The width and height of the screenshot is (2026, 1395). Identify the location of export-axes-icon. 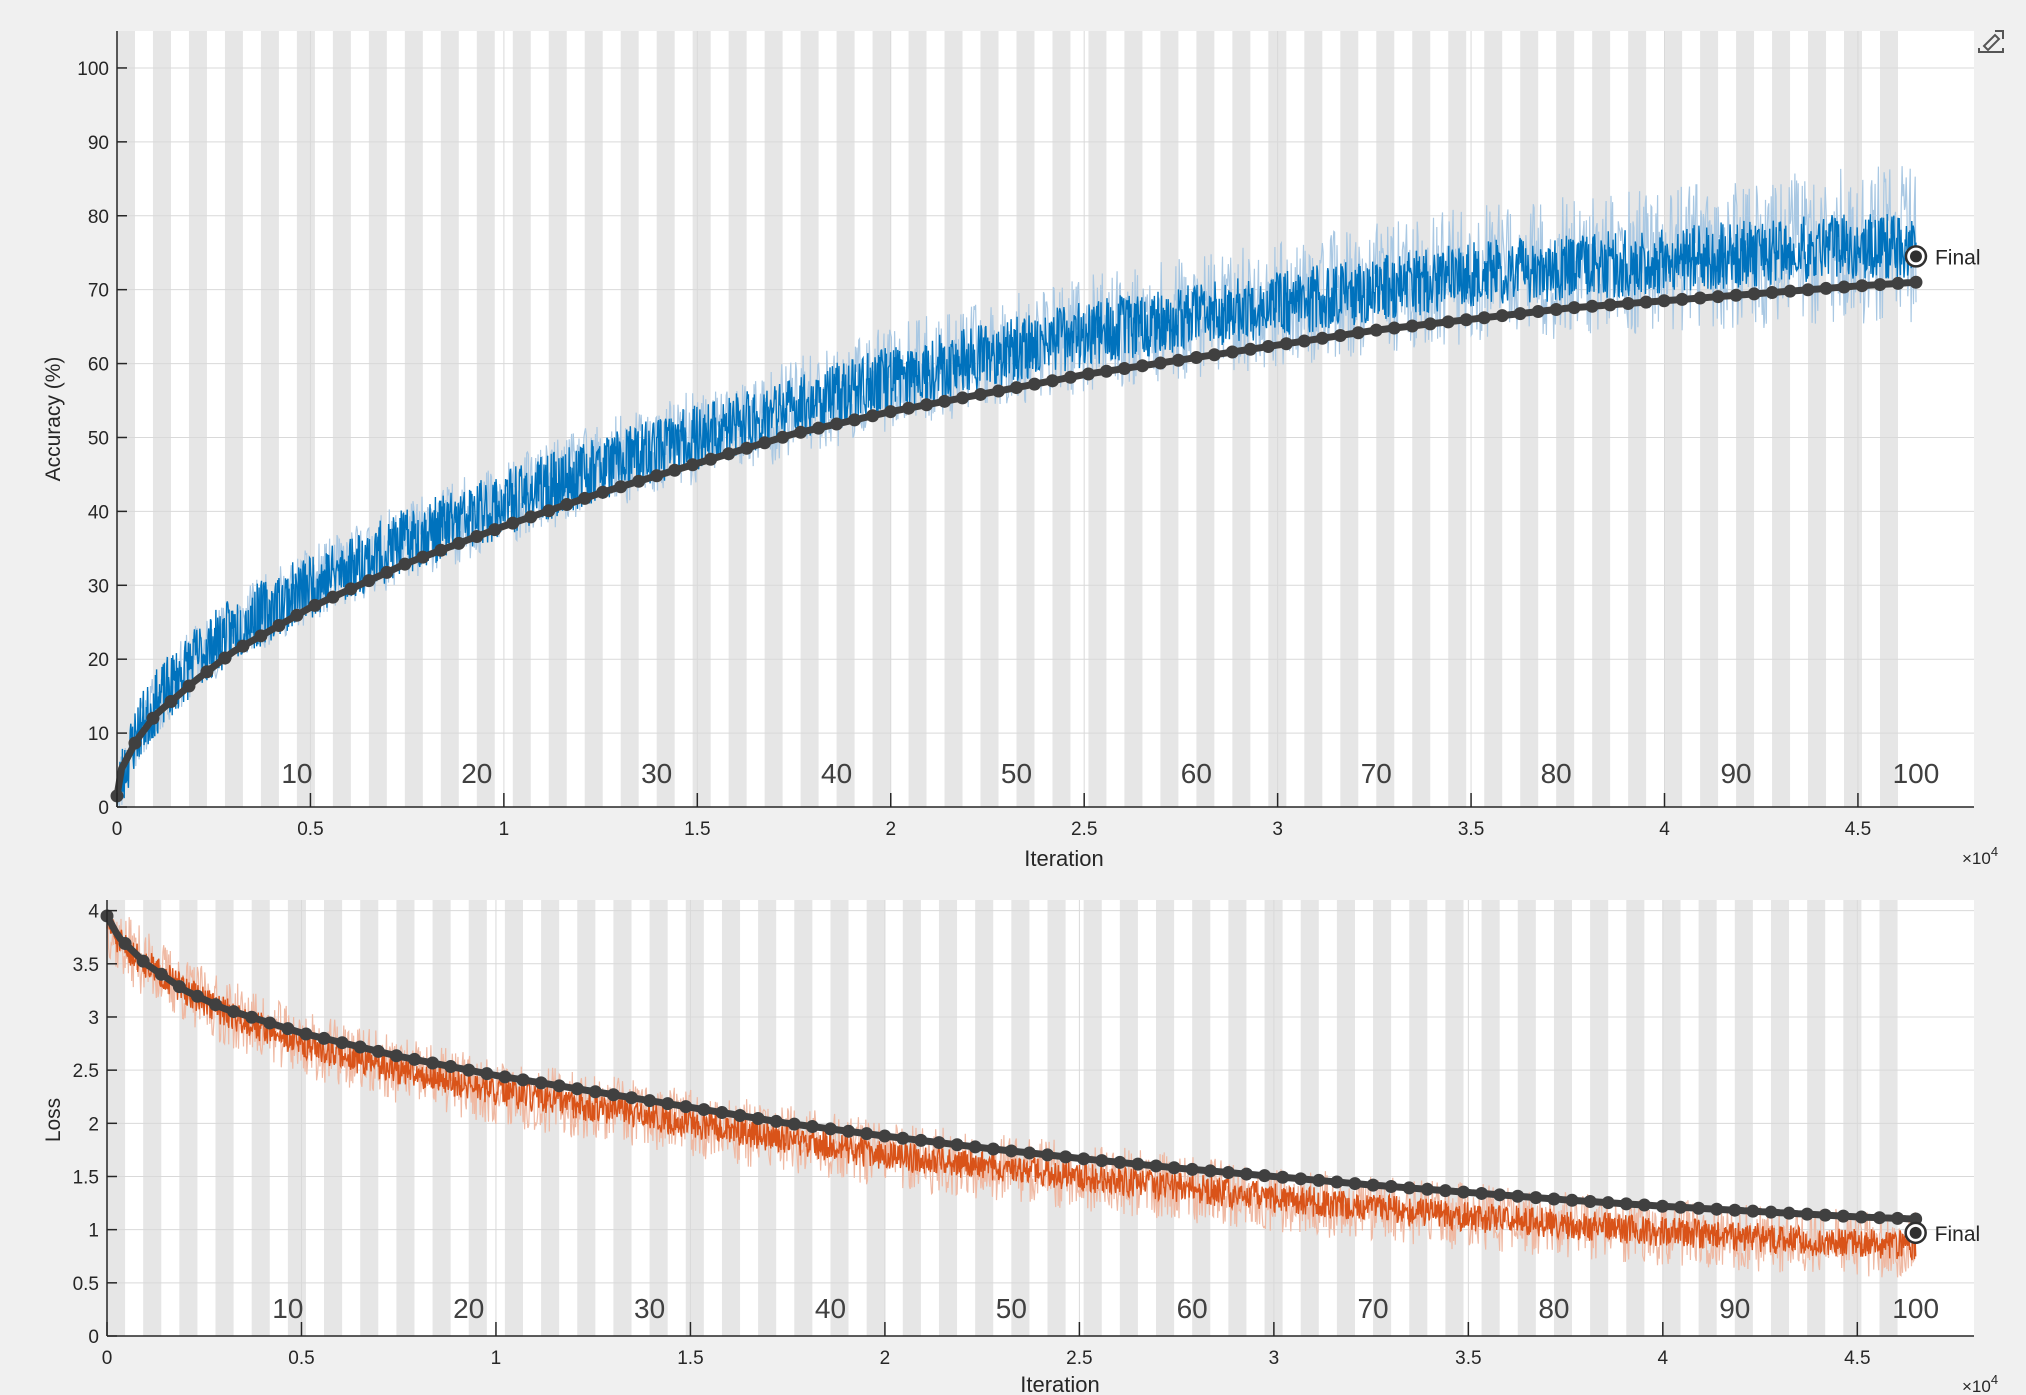
(1991, 41).